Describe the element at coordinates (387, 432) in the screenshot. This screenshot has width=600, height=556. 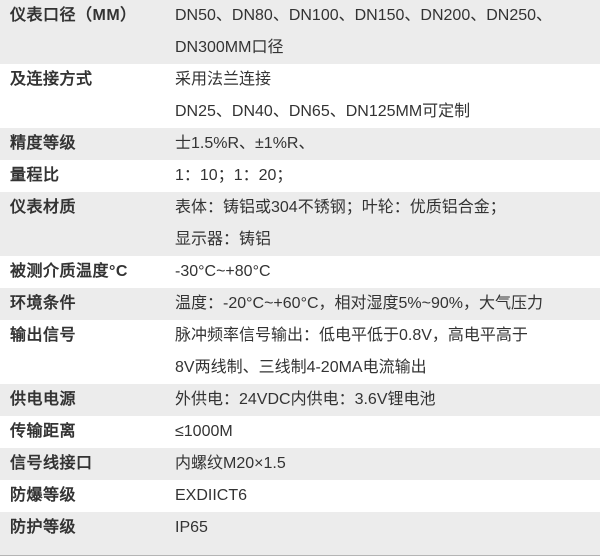
I see `spec-value: ≤1000M` at that location.